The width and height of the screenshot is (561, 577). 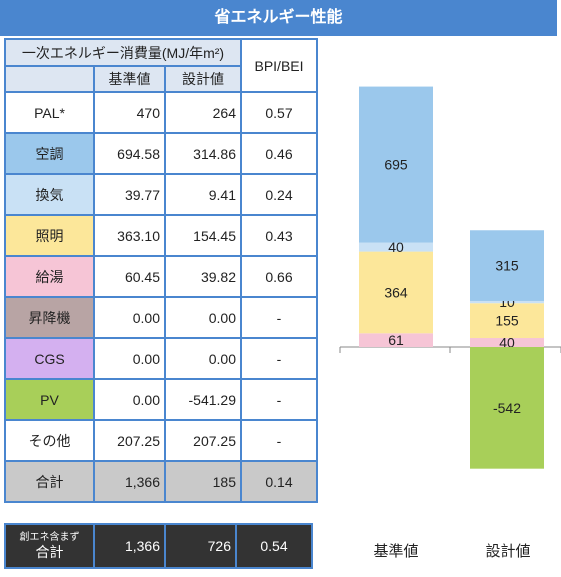 I want to click on row-design: 314.86, so click(x=203, y=153).